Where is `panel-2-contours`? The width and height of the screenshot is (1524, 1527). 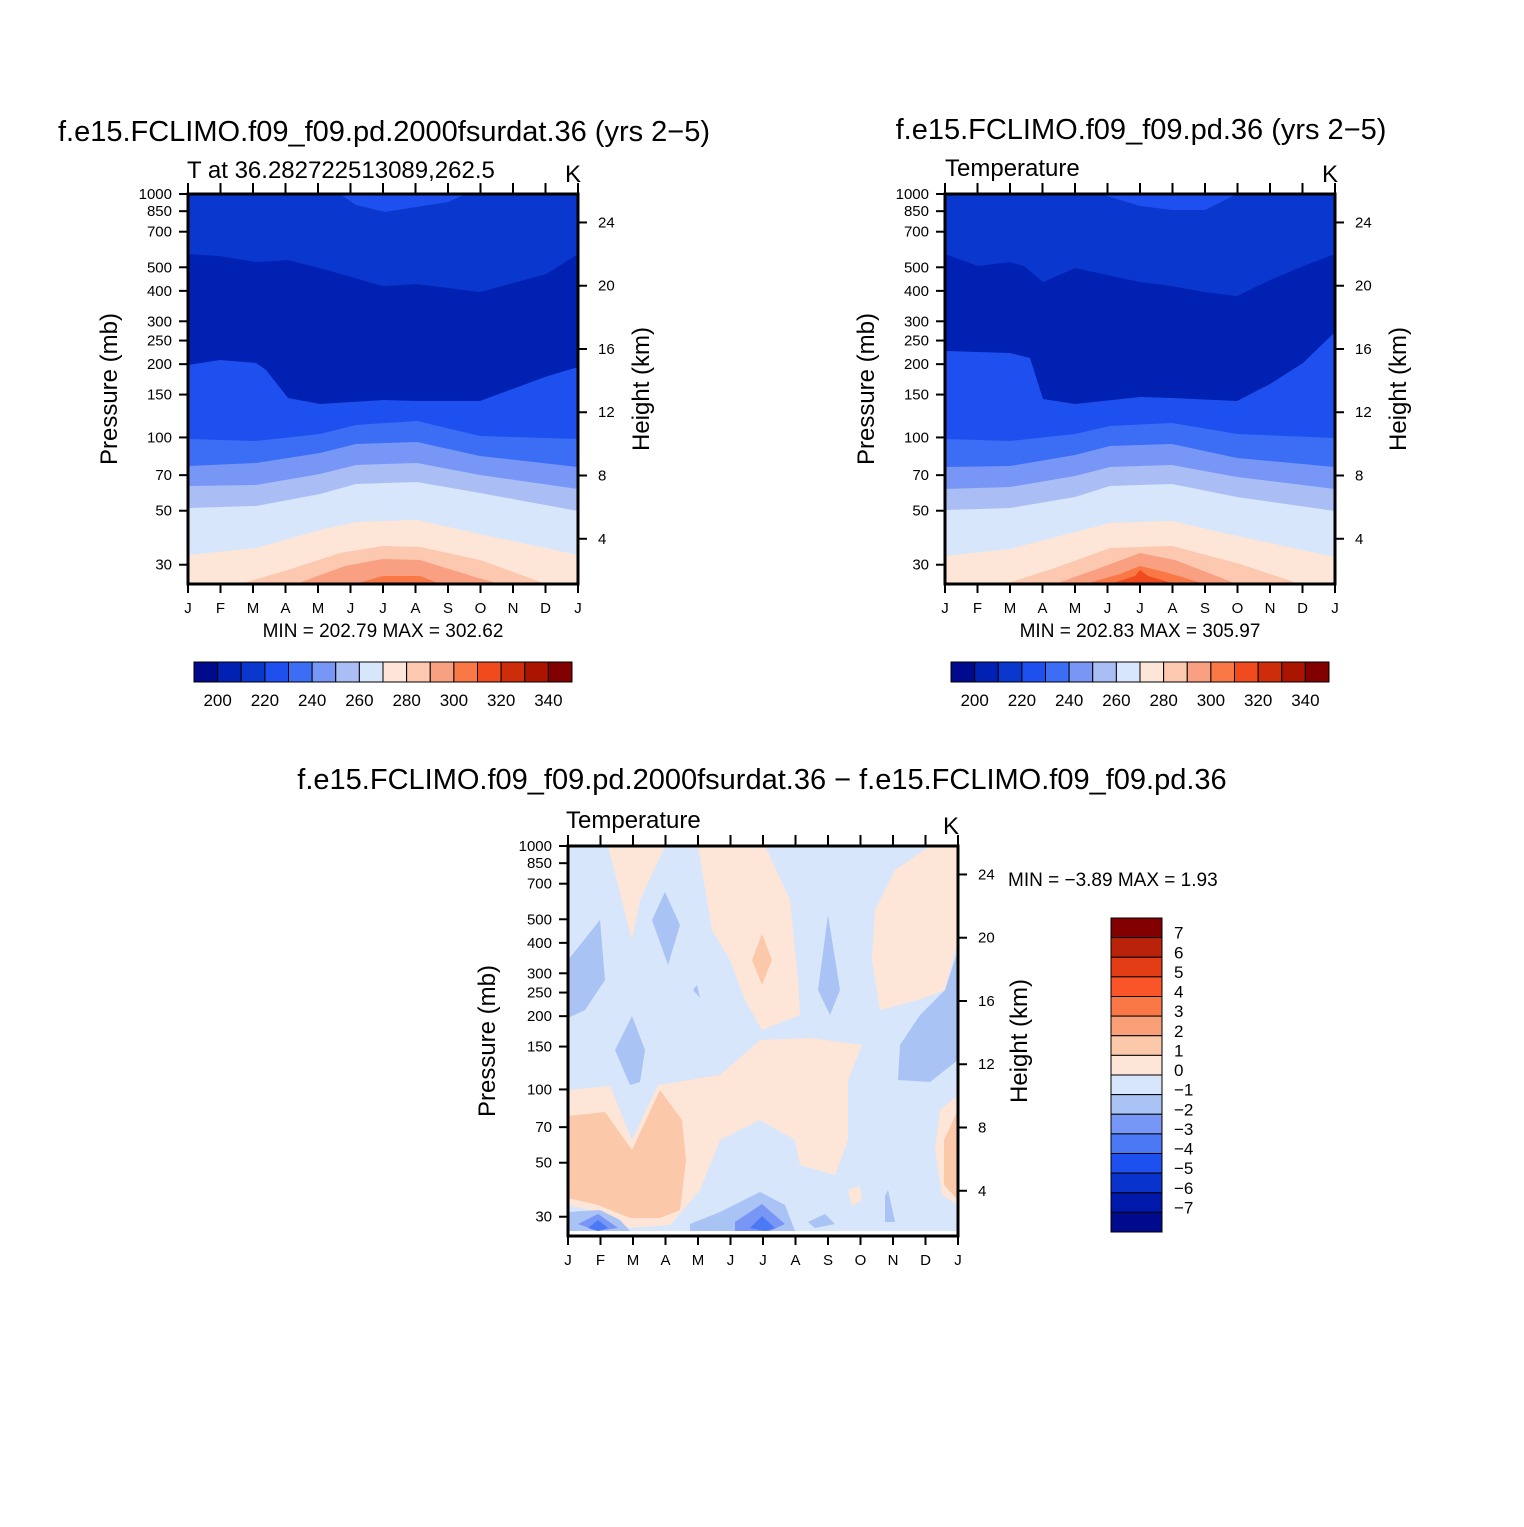
panel-2-contours is located at coordinates (1140, 389).